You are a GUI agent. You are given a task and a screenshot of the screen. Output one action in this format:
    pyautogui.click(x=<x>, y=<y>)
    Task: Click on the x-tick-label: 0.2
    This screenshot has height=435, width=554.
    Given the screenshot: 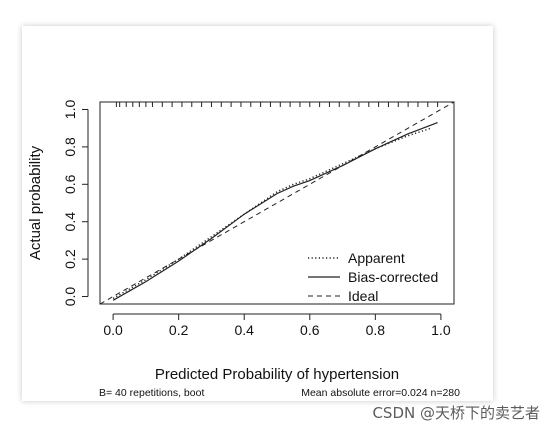 What is the action you would take?
    pyautogui.click(x=179, y=330)
    